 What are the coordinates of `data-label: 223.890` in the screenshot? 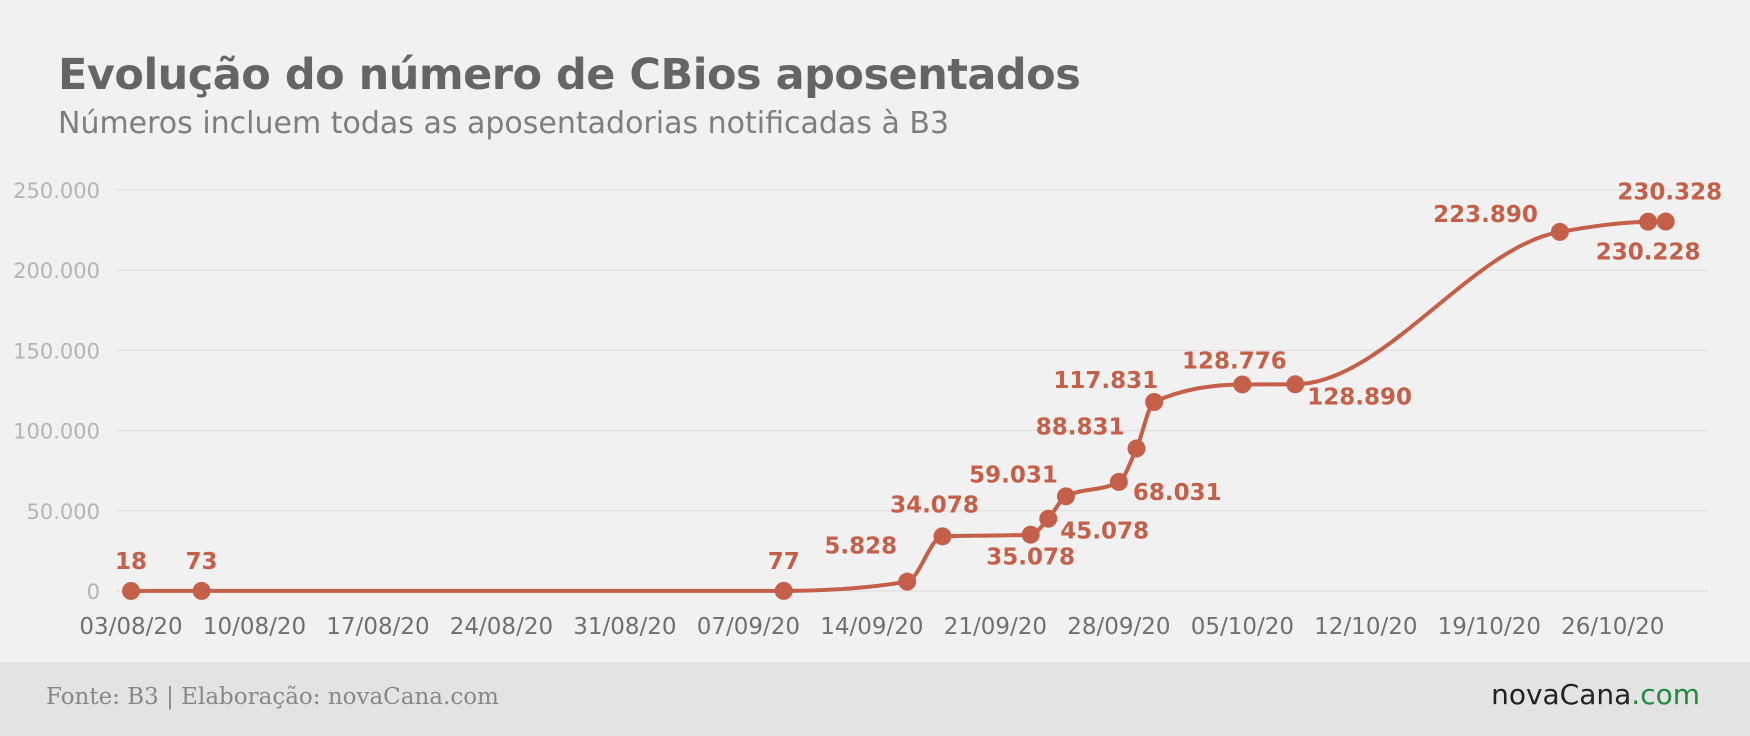 It's located at (1485, 215).